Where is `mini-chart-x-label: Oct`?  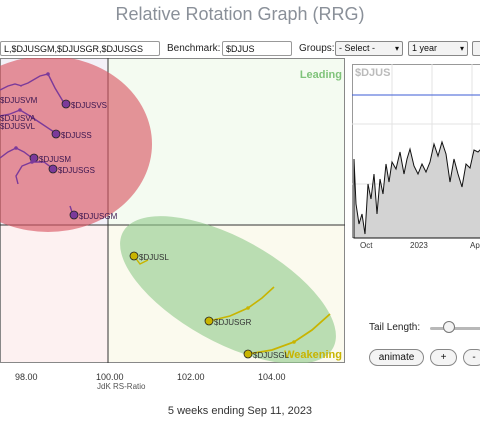 mini-chart-x-label: Oct is located at coordinates (366, 245).